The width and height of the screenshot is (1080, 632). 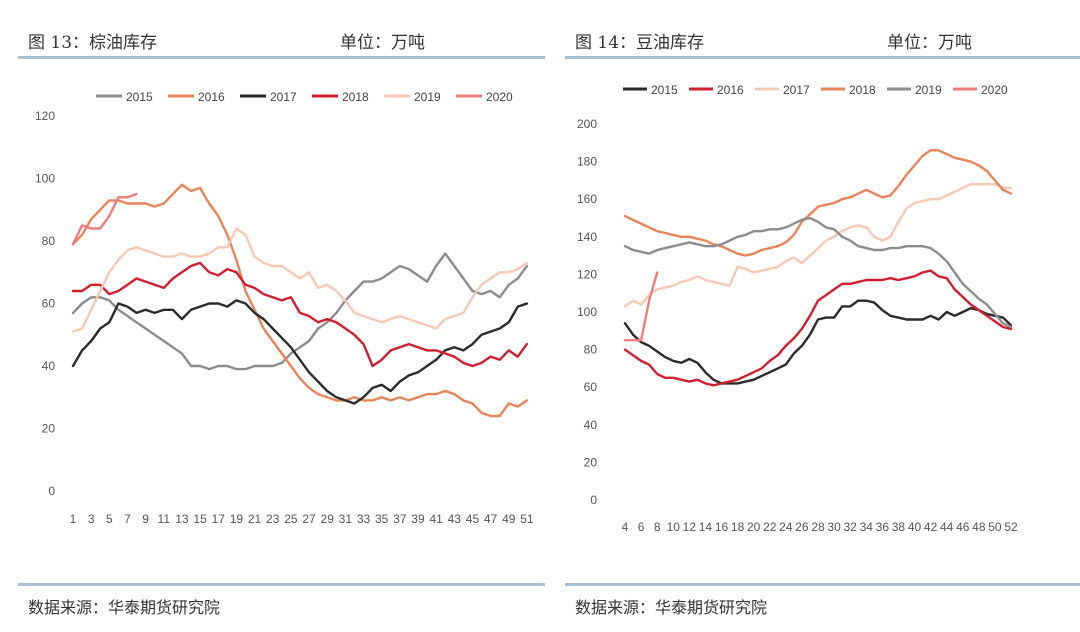 What do you see at coordinates (527, 519) in the screenshot?
I see `x-tick-label: 51` at bounding box center [527, 519].